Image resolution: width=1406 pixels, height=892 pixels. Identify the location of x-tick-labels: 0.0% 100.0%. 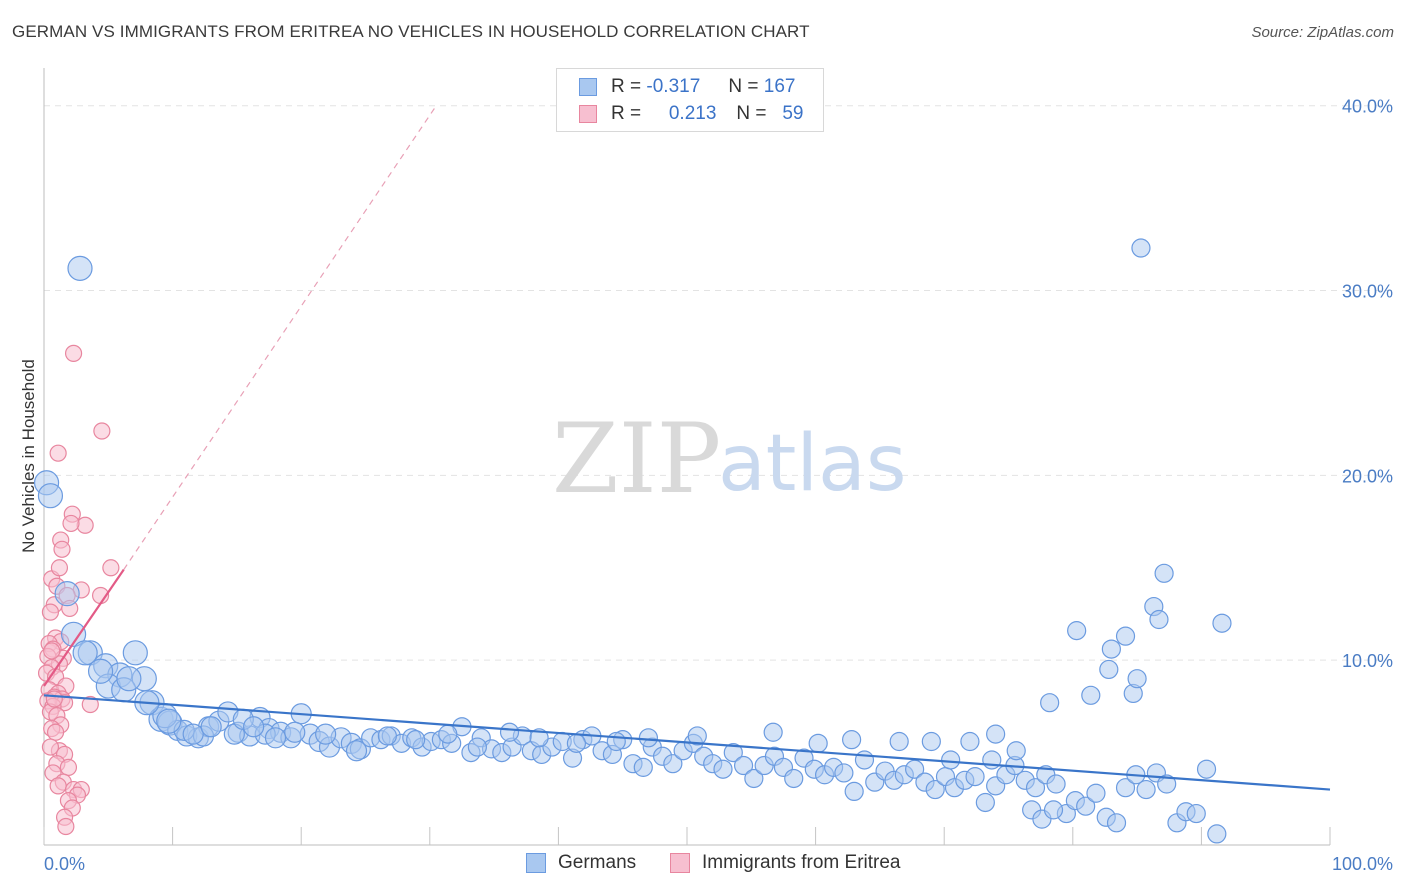
(718, 864).